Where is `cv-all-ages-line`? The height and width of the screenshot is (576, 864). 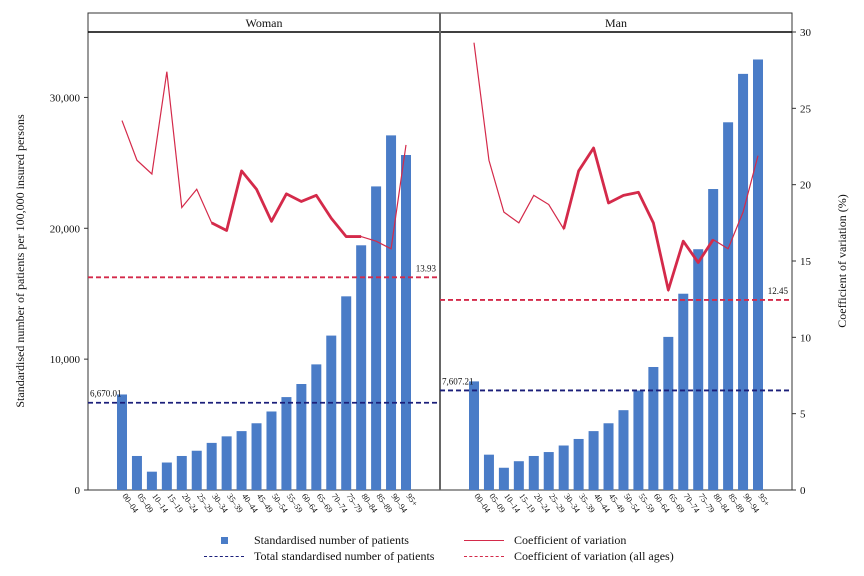 cv-all-ages-line is located at coordinates (264, 160).